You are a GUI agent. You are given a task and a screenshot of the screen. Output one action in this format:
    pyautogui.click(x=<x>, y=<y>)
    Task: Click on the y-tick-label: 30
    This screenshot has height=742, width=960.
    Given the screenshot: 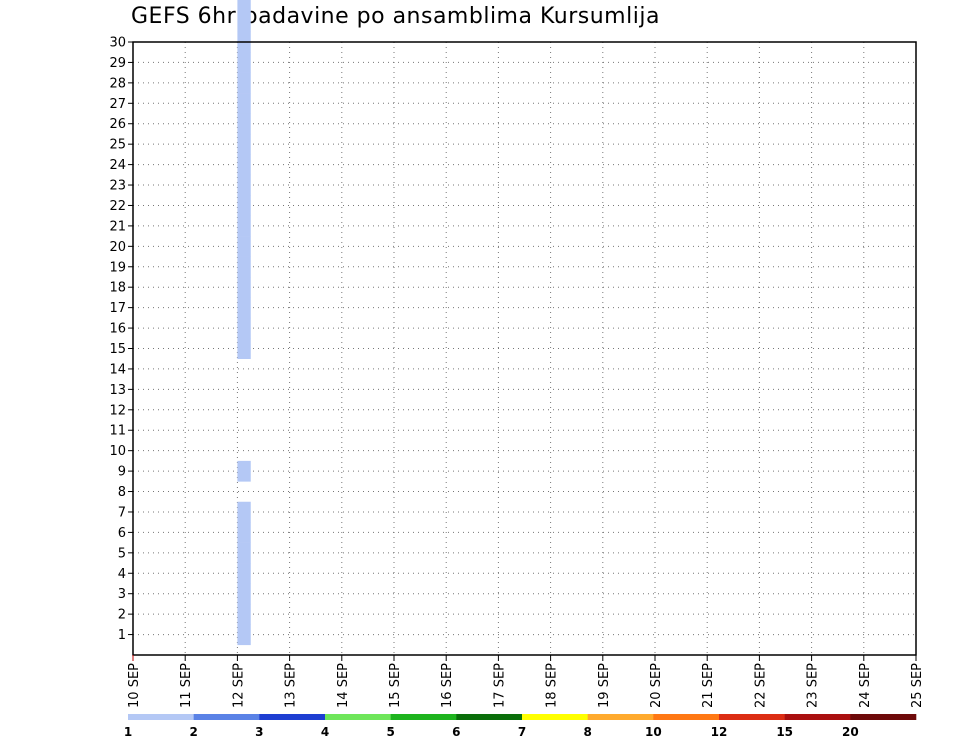 What is the action you would take?
    pyautogui.click(x=117, y=43)
    